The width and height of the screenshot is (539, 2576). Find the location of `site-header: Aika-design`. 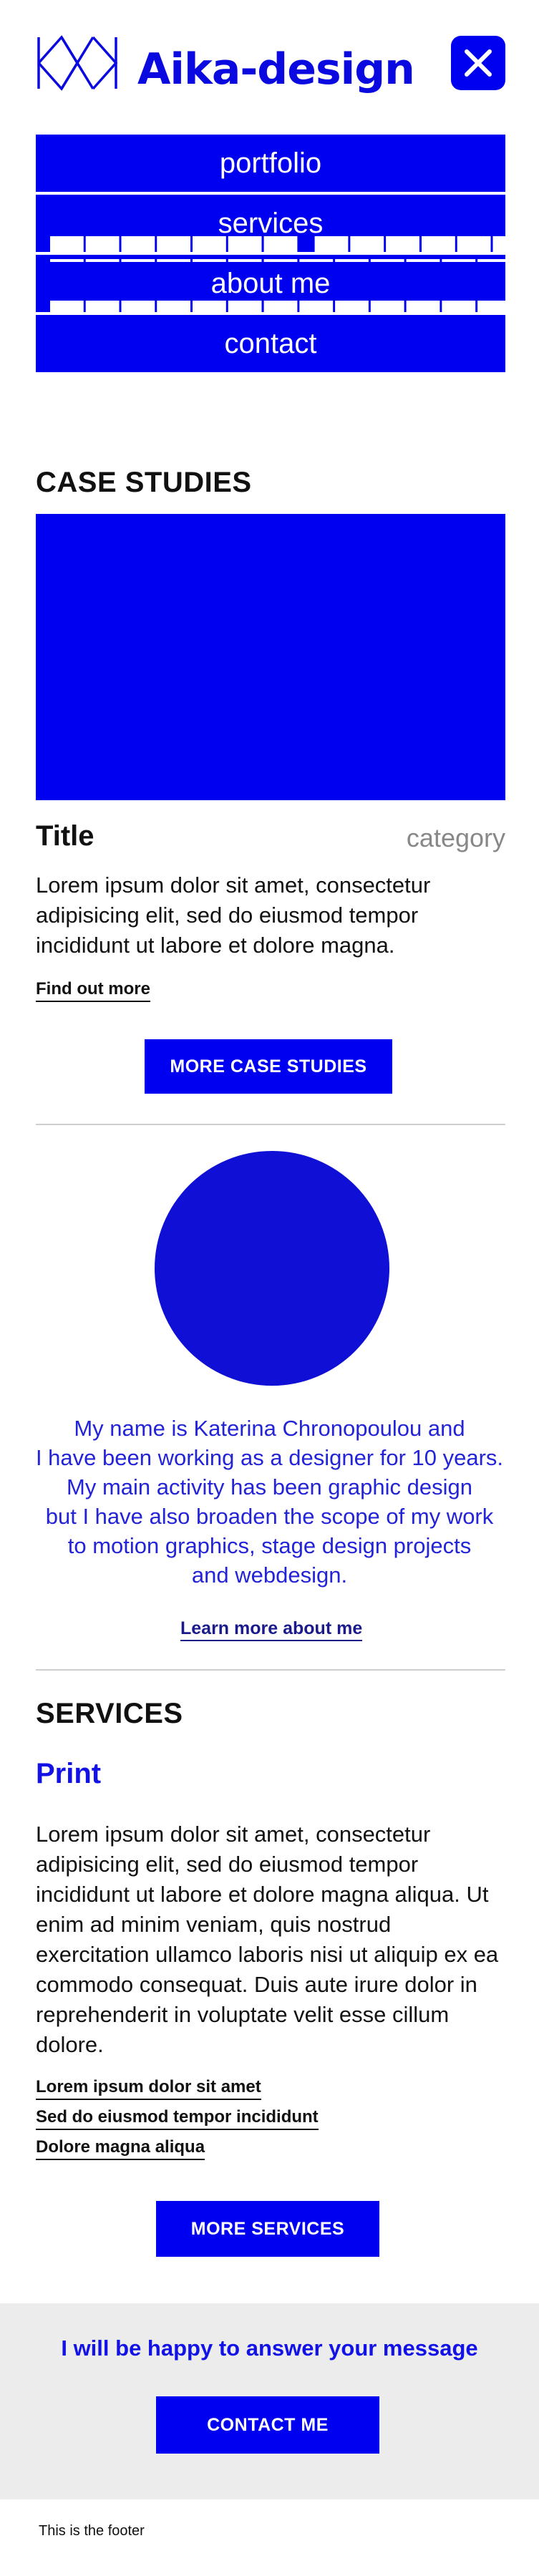

site-header: Aika-design is located at coordinates (269, 62).